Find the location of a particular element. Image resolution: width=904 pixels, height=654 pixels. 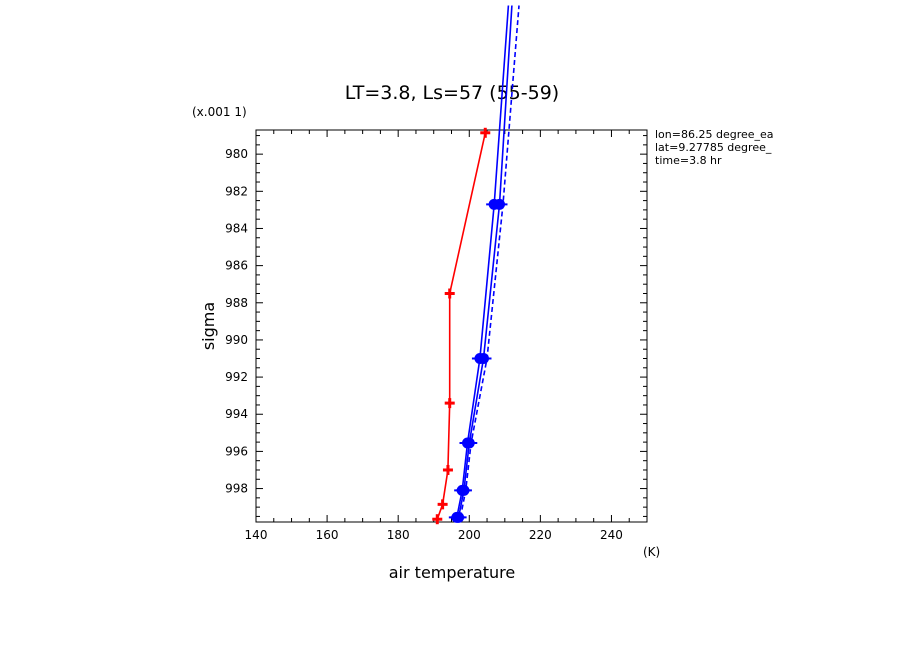

y-axis-label: sigma is located at coordinates (208, 326).